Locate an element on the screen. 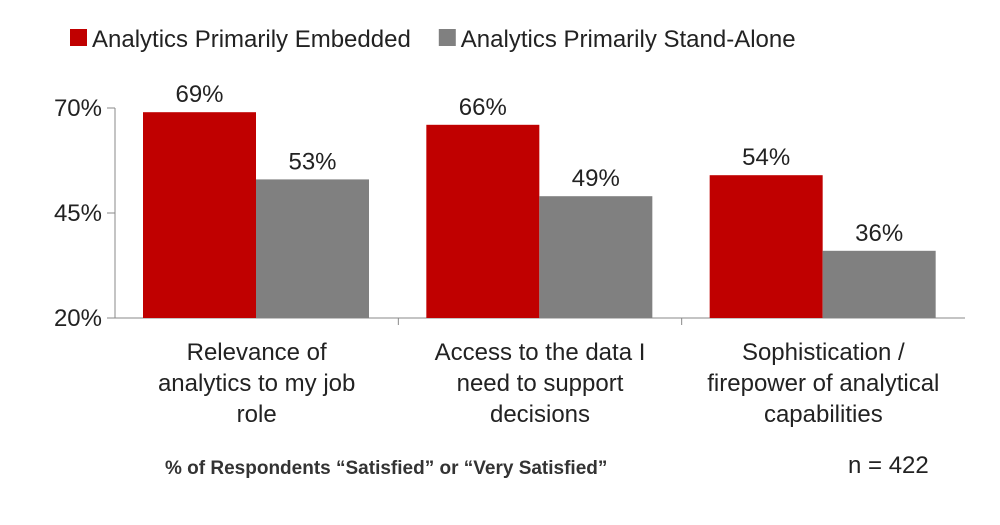  category-label-2-line-1: Access to the data I is located at coordinates (540, 352).